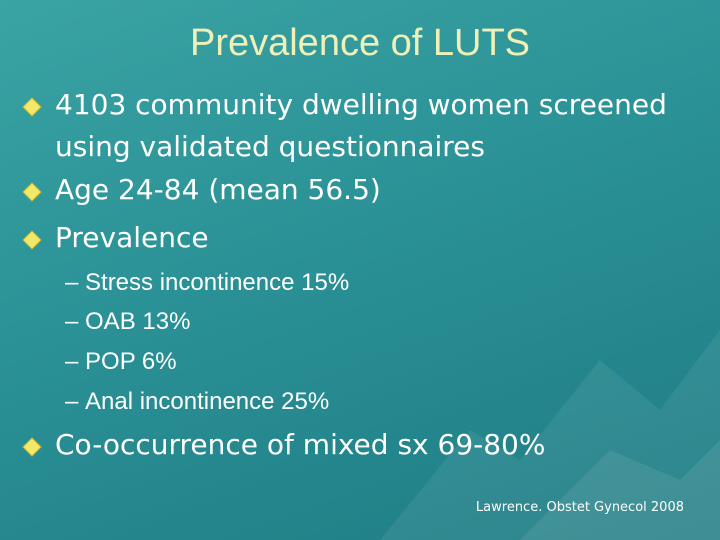 This screenshot has height=540, width=720. What do you see at coordinates (207, 401) in the screenshot?
I see `sub-bullet-text: Anal incontinence 25%` at bounding box center [207, 401].